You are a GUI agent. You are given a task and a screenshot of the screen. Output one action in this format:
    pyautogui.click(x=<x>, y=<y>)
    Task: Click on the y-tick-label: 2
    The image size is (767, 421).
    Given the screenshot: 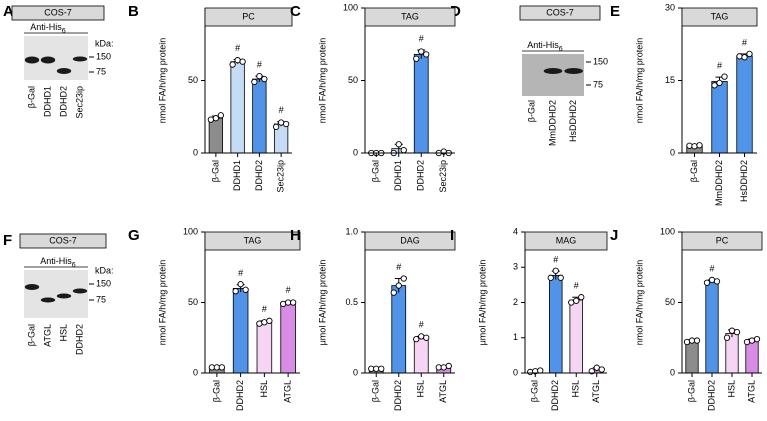 What is the action you would take?
    pyautogui.click(x=515, y=302)
    